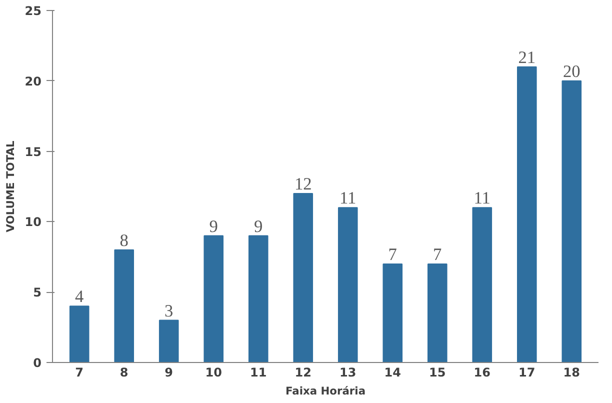 The width and height of the screenshot is (612, 403). Describe the element at coordinates (33, 11) in the screenshot. I see `y-tick-label: 25` at that location.